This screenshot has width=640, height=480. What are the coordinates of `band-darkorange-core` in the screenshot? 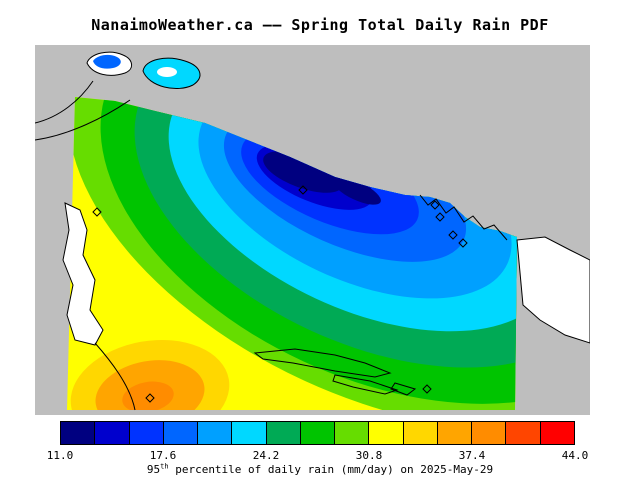 It's located at (148, 395).